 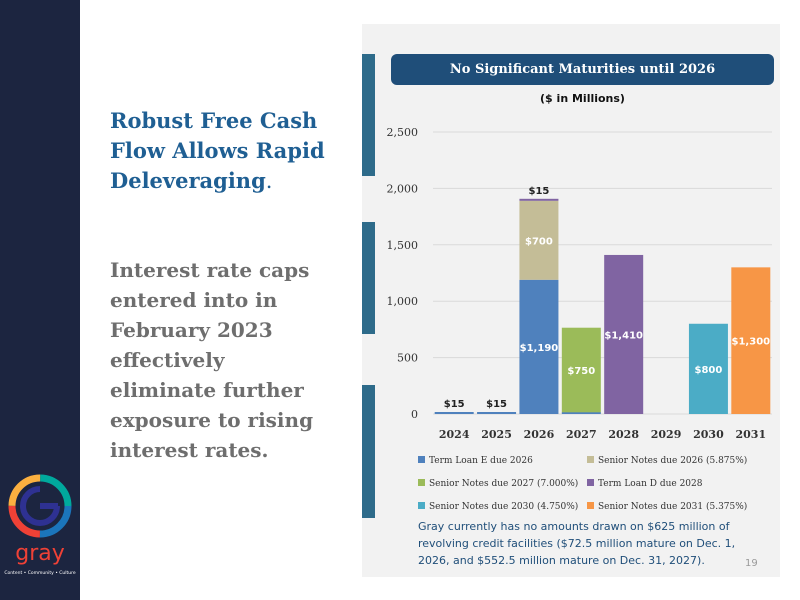 I want to click on panel-tab-top, so click(x=368, y=115).